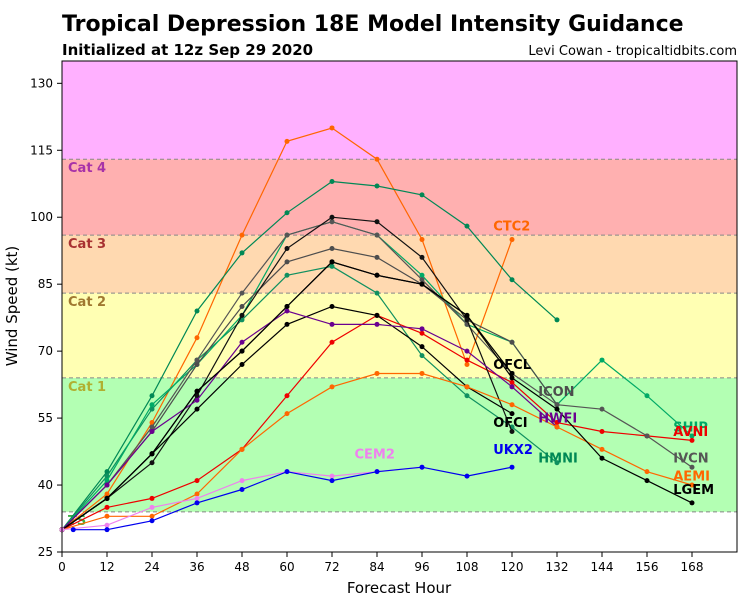 This screenshot has width=740, height=602. I want to click on y-tick-label: 25, so click(45, 552).